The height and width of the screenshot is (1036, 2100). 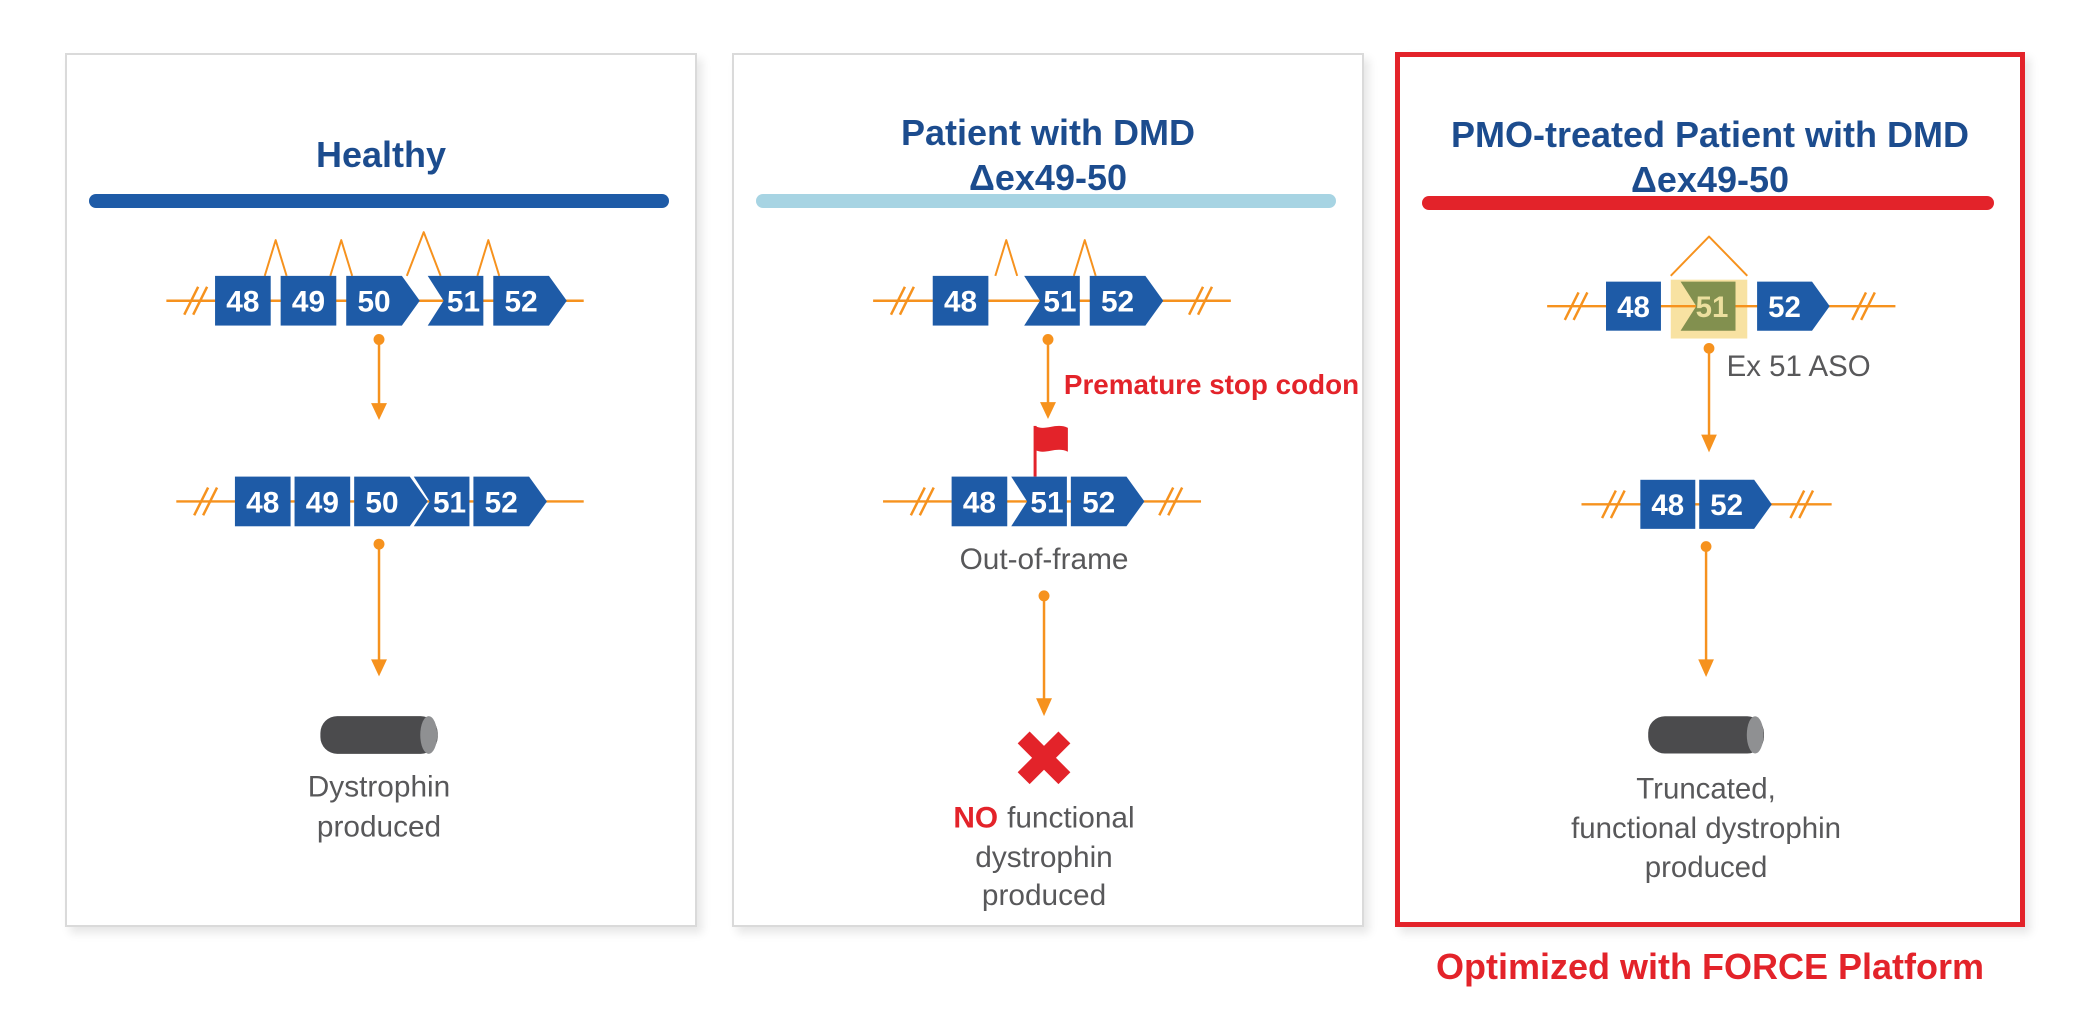 I want to click on exon-51-skipped, so click(x=1708, y=306).